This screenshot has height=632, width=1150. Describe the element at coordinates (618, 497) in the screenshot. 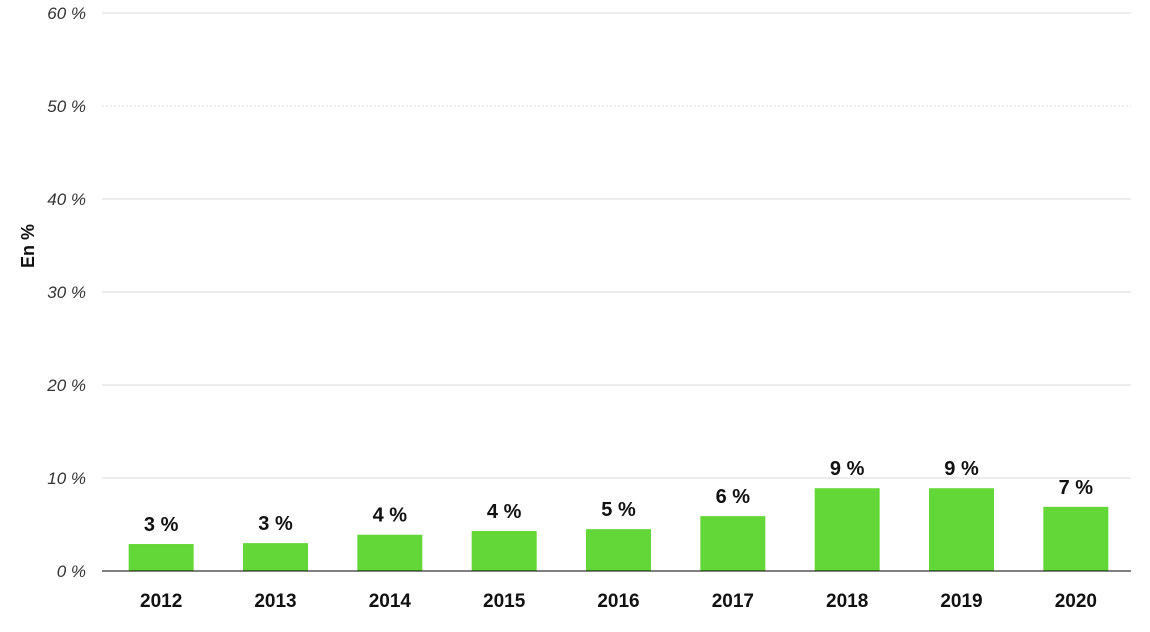

I see `data-labels: 3 % 3 % 4 % 4 % 5 % 6 % 9 % 9 % 7 %` at that location.